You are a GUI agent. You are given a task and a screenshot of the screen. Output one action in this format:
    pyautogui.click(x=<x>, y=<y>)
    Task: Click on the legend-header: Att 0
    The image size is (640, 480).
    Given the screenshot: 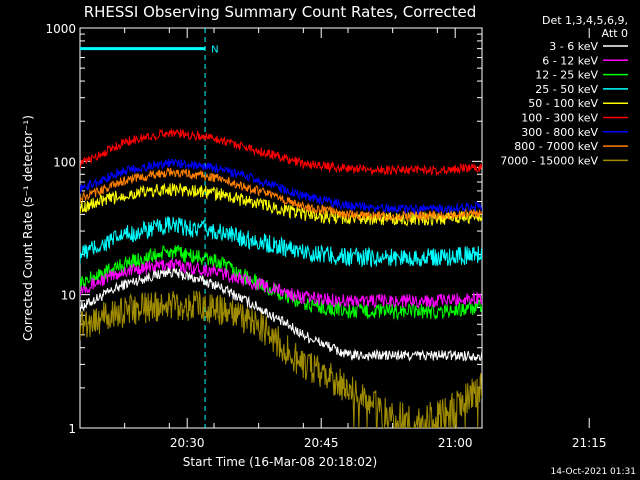 What is the action you would take?
    pyautogui.click(x=615, y=33)
    